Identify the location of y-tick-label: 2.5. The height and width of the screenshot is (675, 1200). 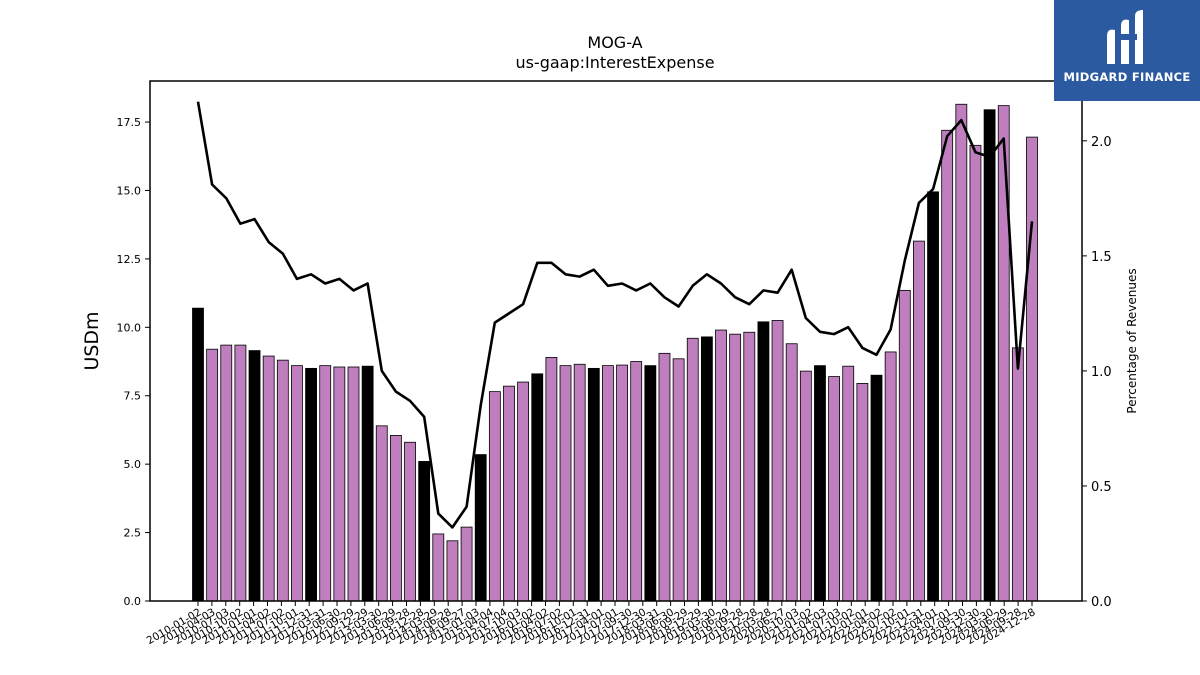
(133, 533).